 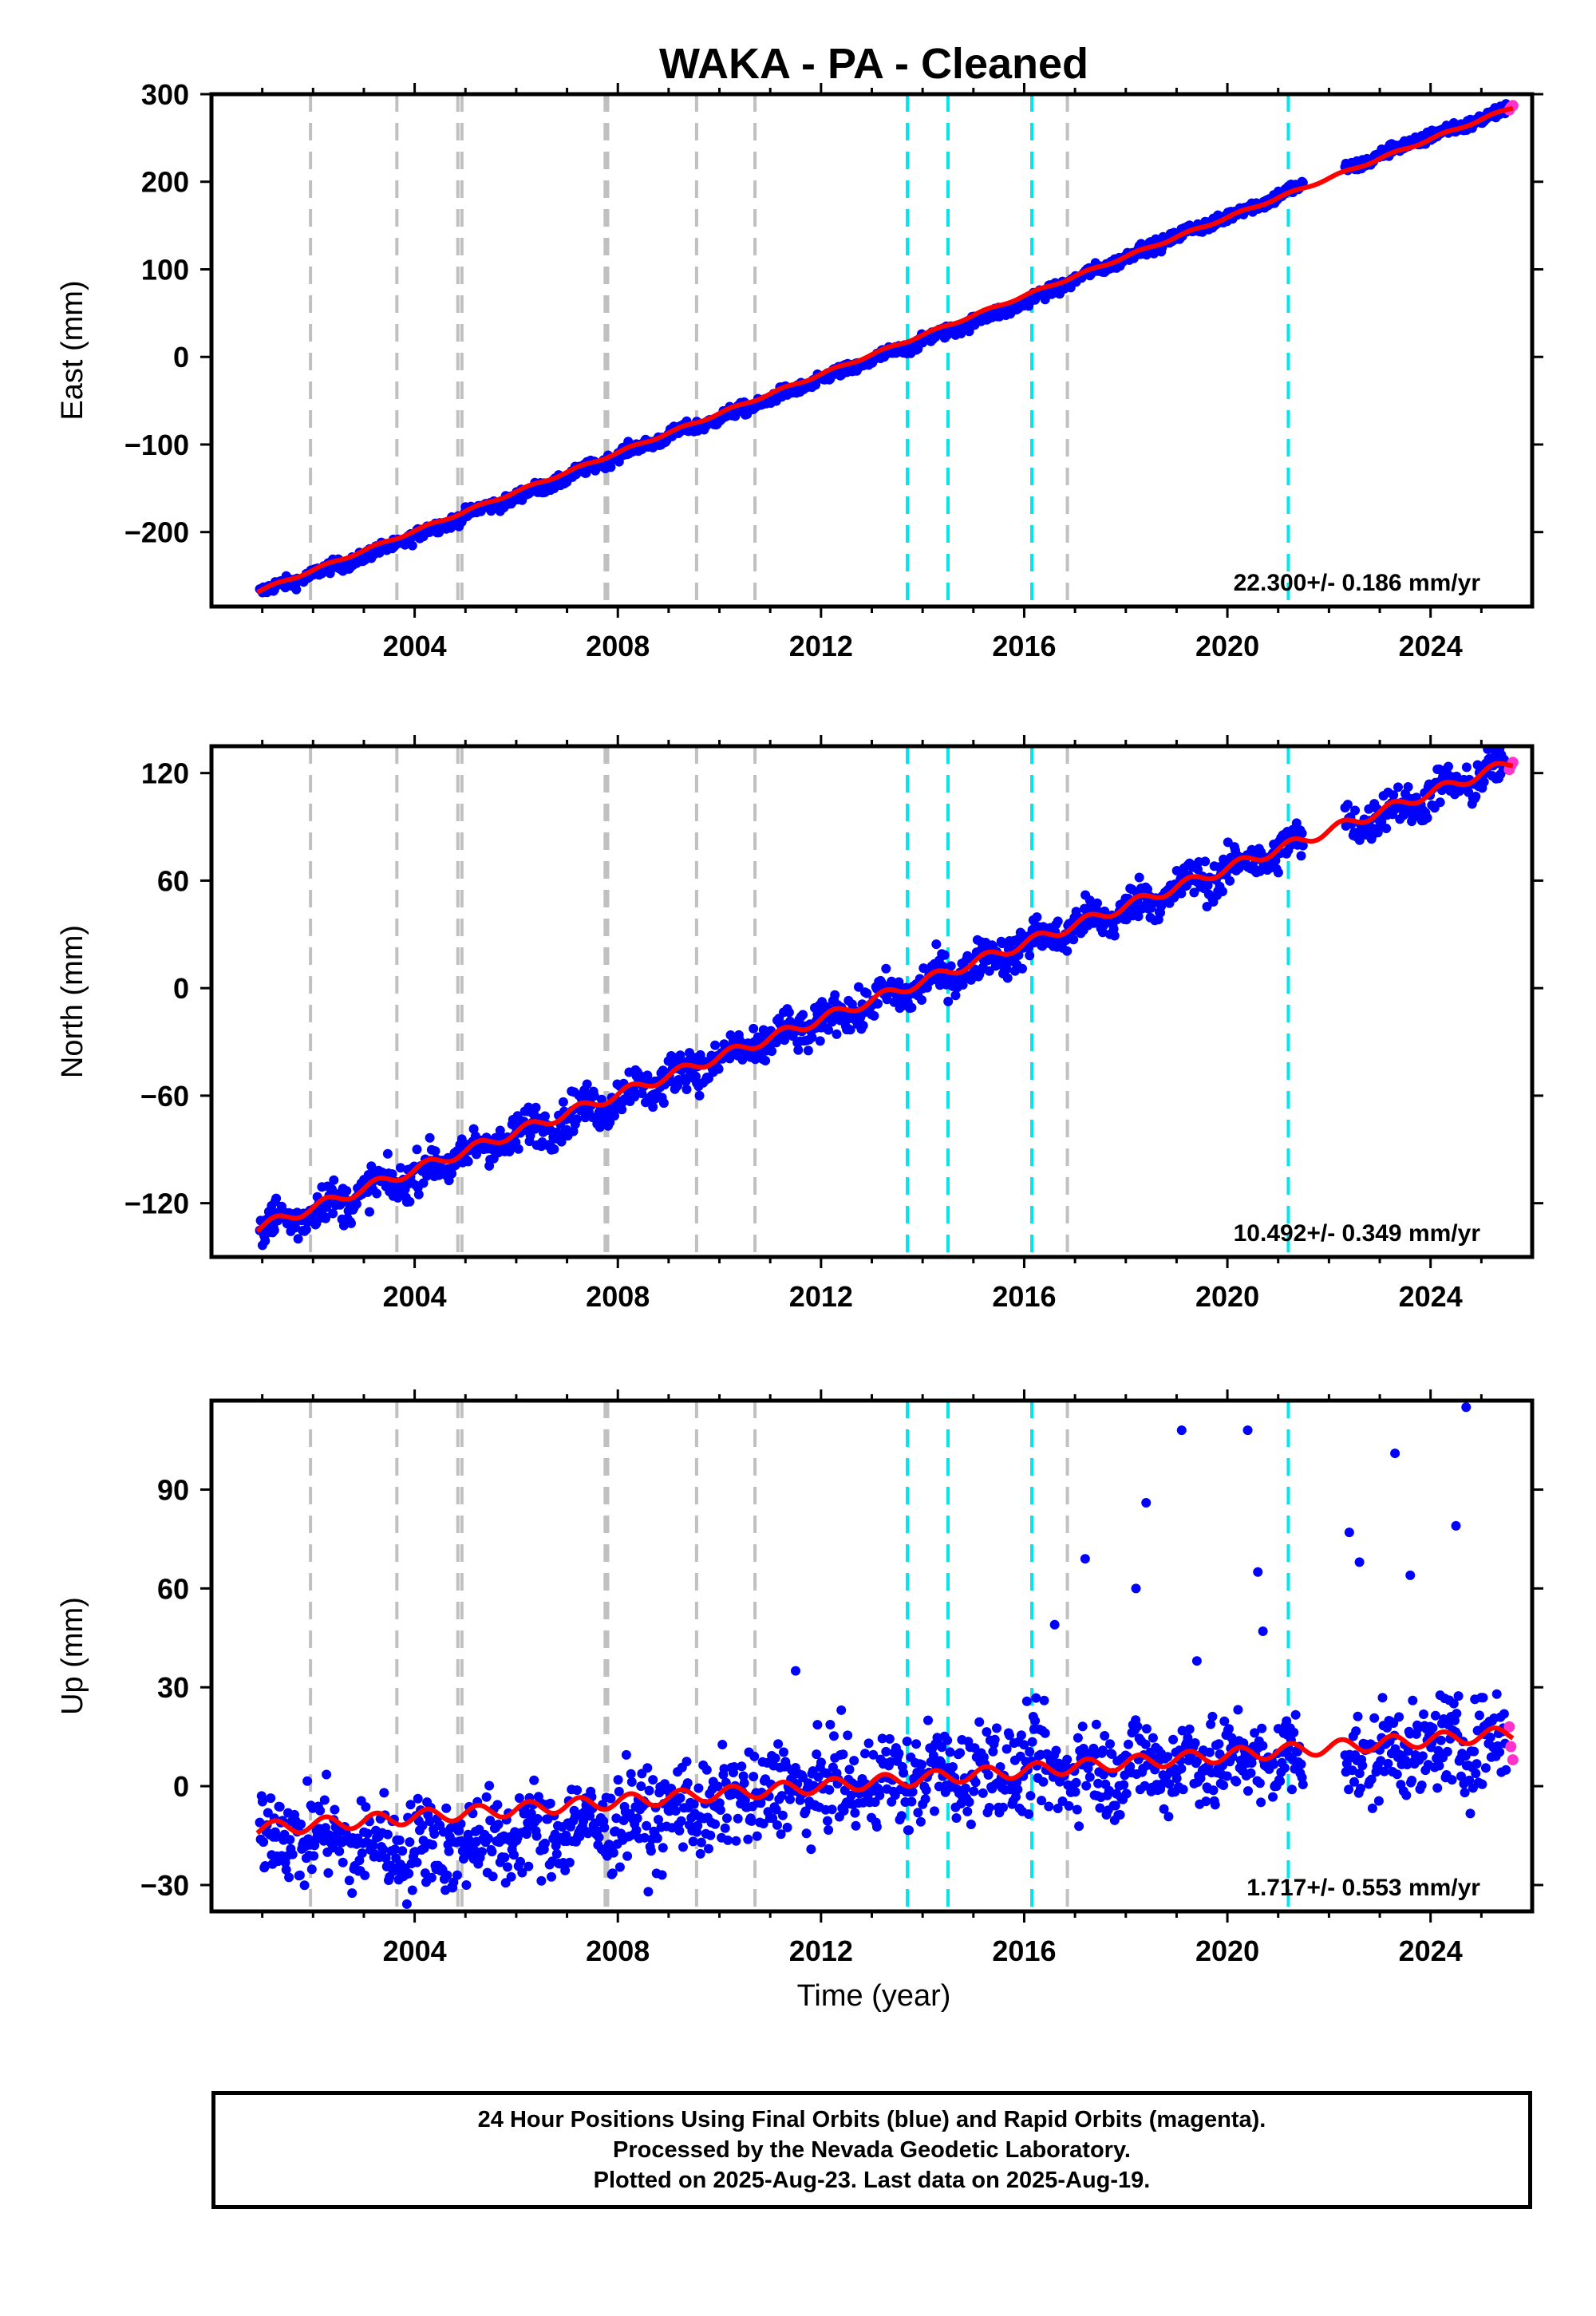 What do you see at coordinates (156, 445) in the screenshot?
I see `east-y-tick-label: −100` at bounding box center [156, 445].